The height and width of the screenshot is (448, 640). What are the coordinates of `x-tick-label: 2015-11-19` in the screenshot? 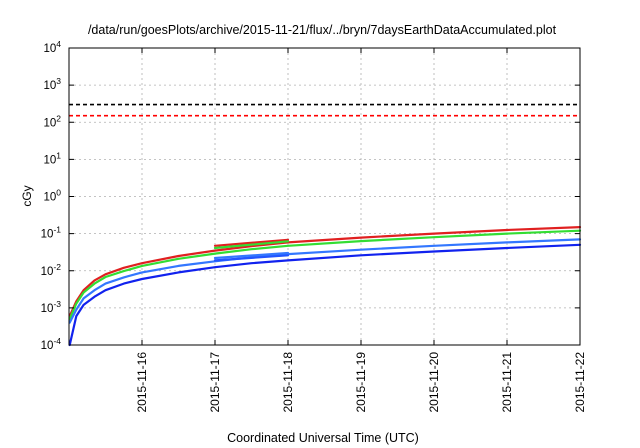 It's located at (361, 382).